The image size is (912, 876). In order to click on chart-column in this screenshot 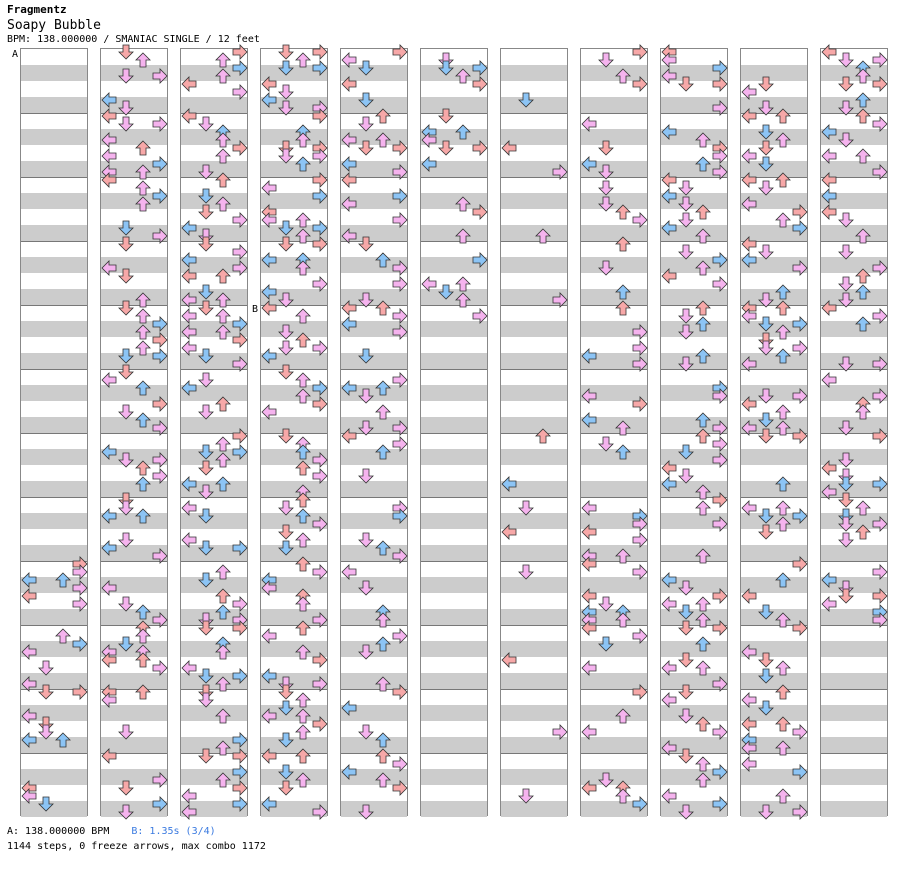, I will do `click(214, 432)`.